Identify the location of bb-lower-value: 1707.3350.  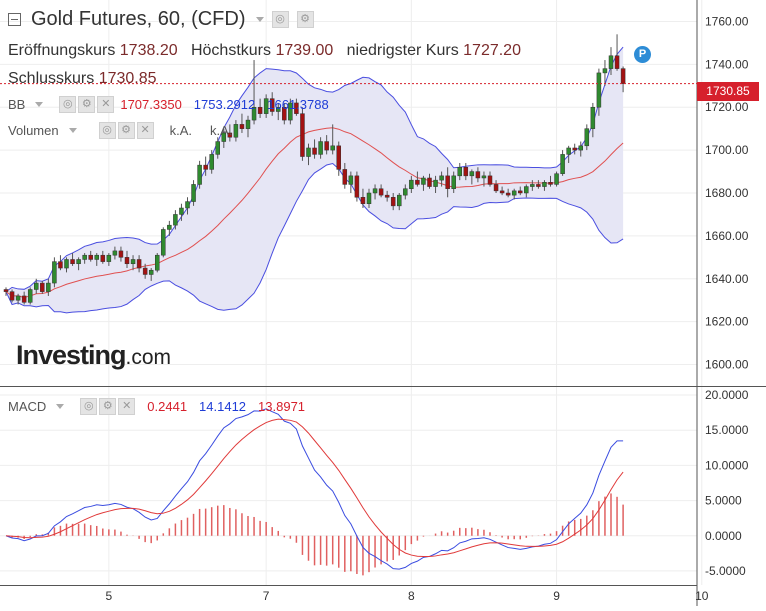
(151, 105).